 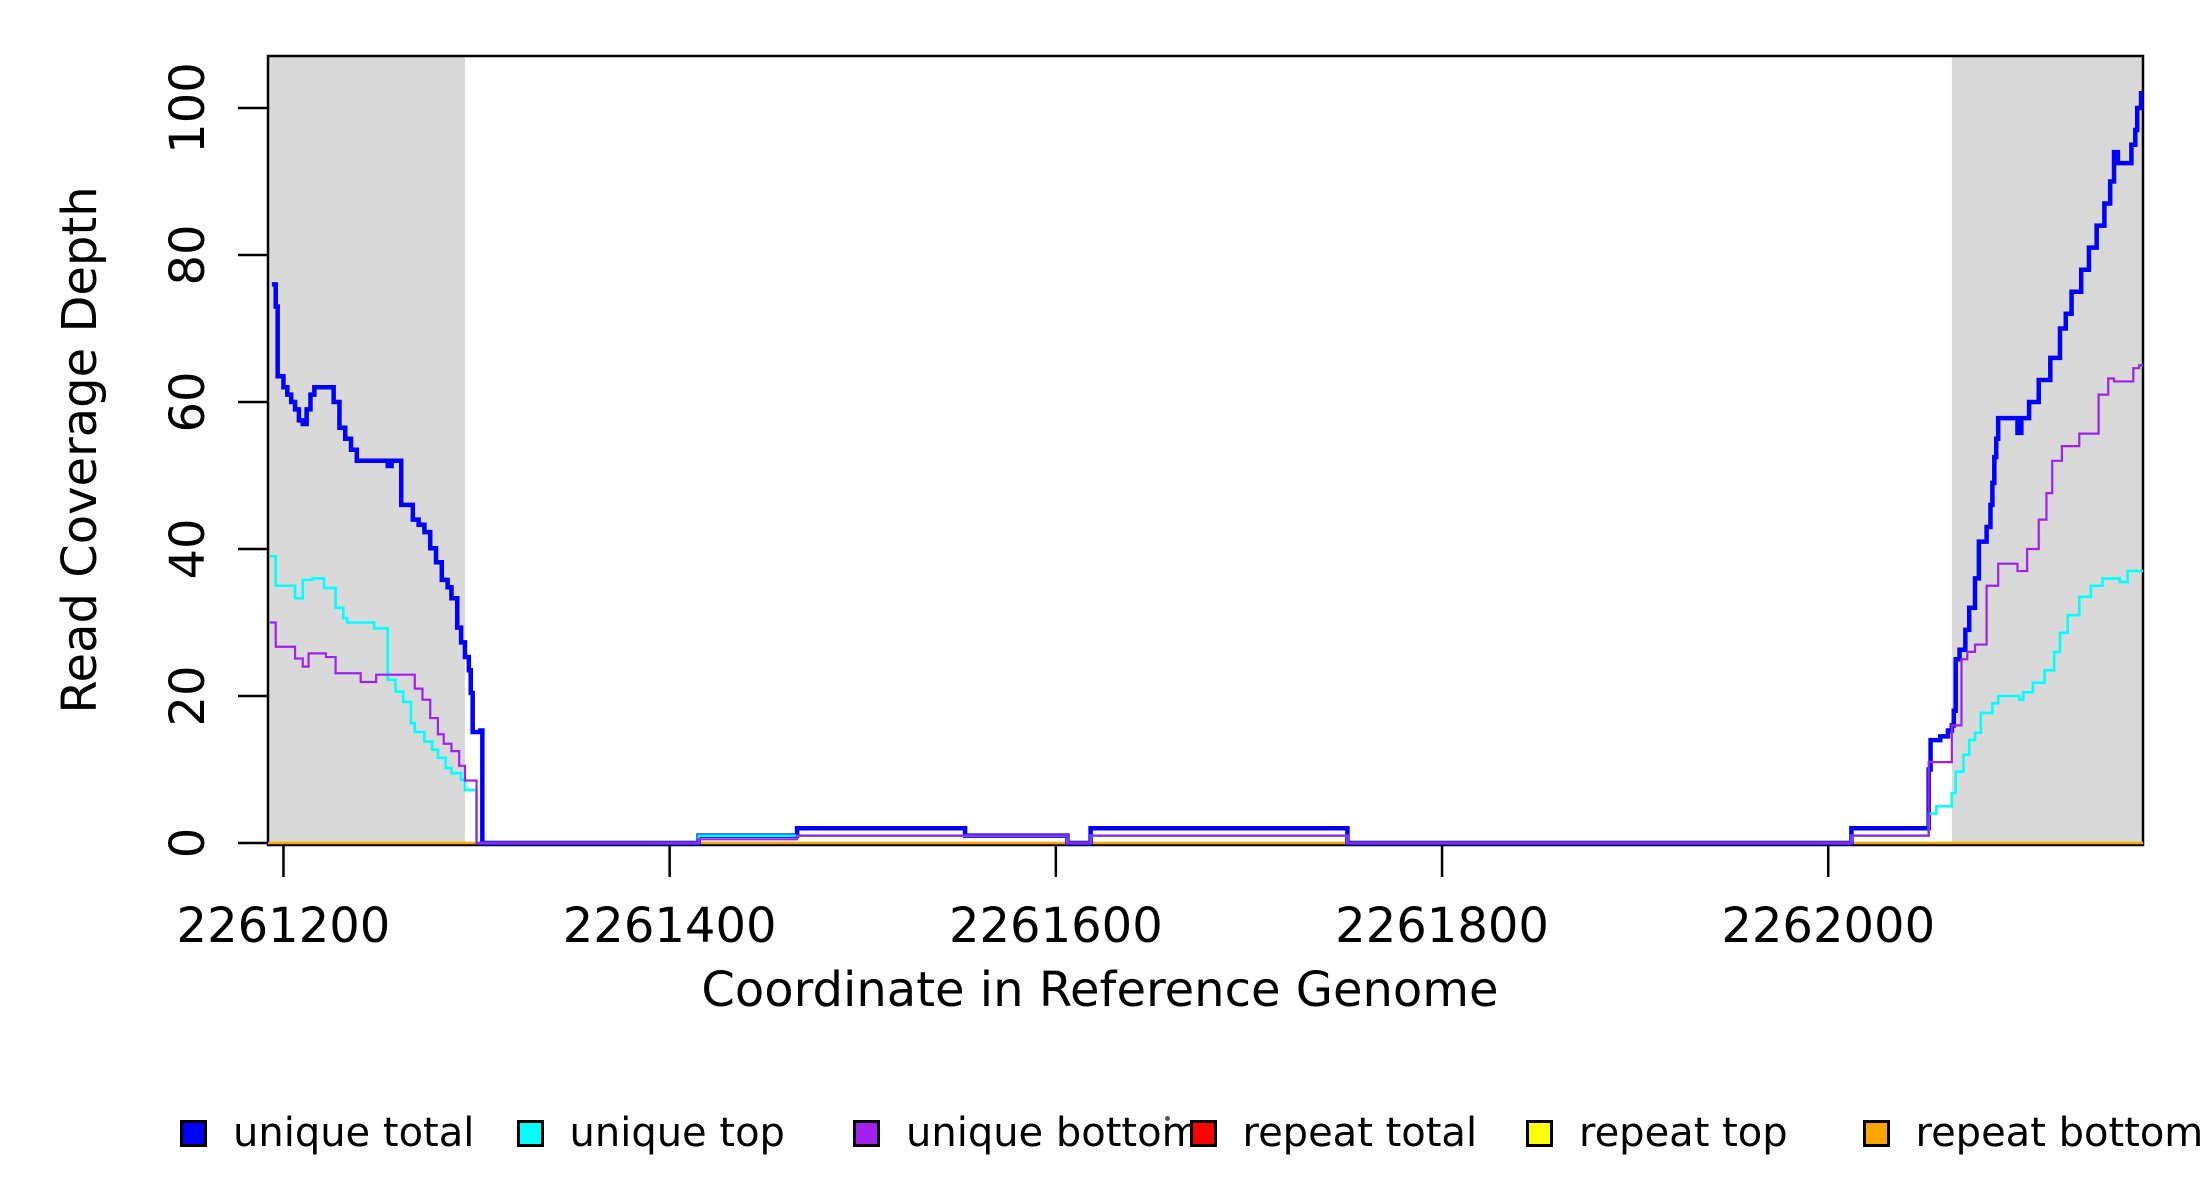 I want to click on x-tick-label: 2261200, so click(x=284, y=926).